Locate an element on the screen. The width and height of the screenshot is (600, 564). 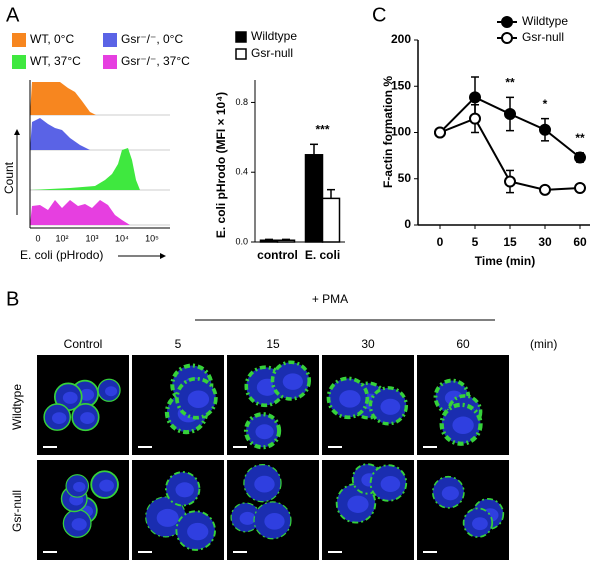
column-label: 30 is located at coordinates (368, 344).